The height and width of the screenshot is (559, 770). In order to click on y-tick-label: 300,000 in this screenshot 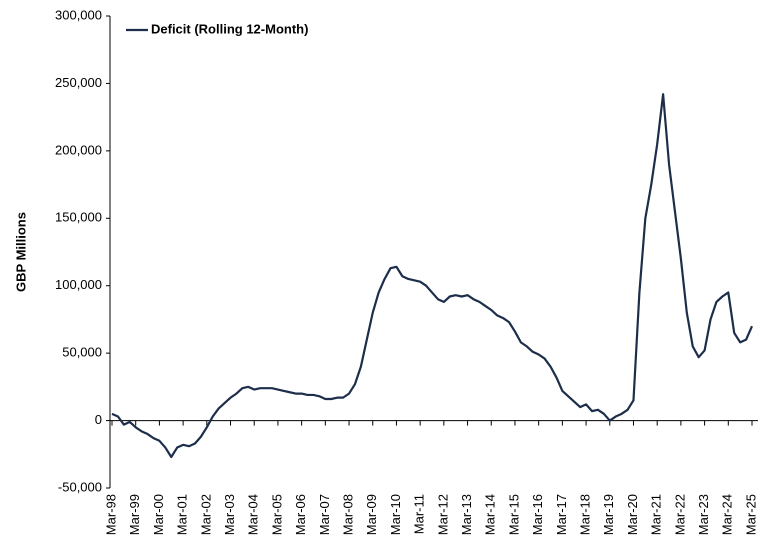, I will do `click(78, 14)`.